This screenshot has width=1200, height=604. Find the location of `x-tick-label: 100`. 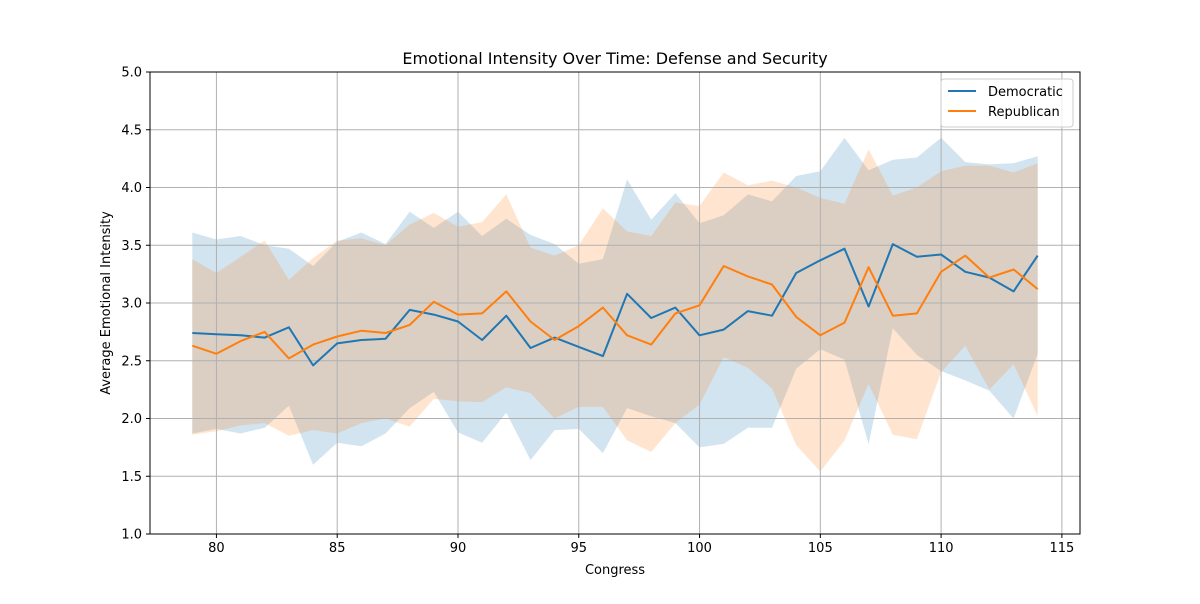

x-tick-label: 100 is located at coordinates (699, 548).